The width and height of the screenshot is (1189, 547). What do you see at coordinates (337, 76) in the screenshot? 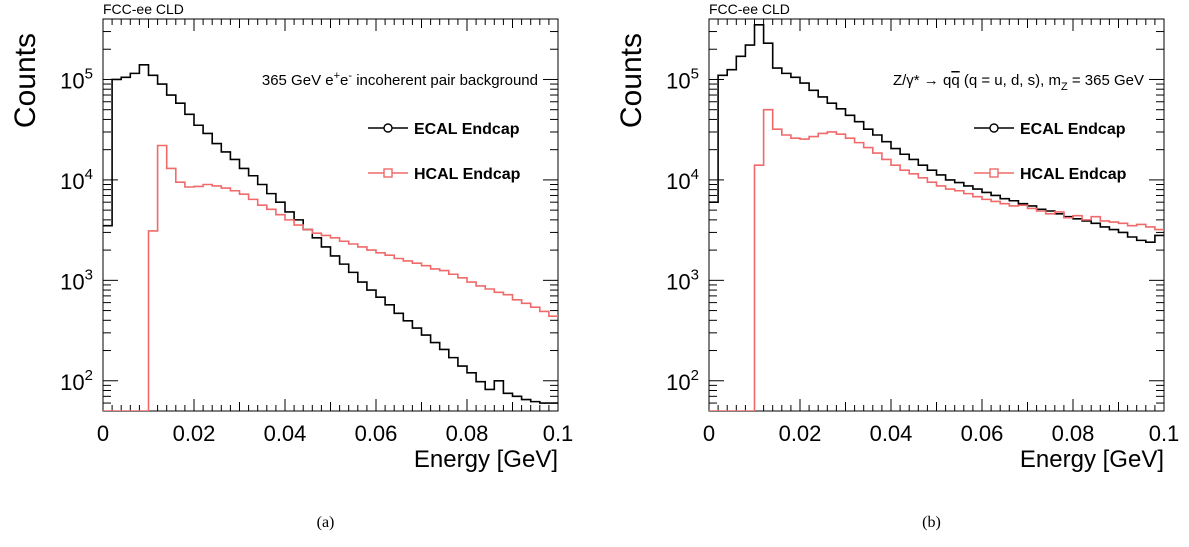
I see `title-superscript: +` at bounding box center [337, 76].